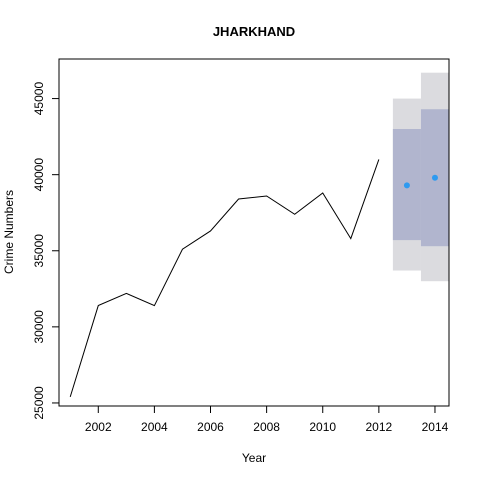 The image size is (480, 480). Describe the element at coordinates (322, 427) in the screenshot. I see `x-tick-label: 2010` at that location.